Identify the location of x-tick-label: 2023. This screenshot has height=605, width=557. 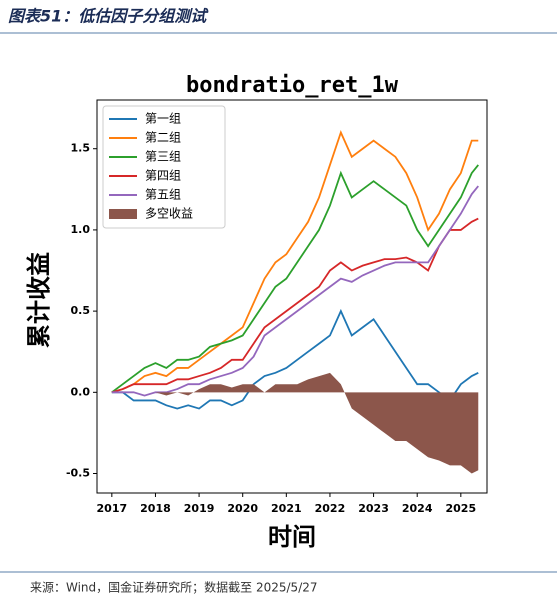
(373, 508).